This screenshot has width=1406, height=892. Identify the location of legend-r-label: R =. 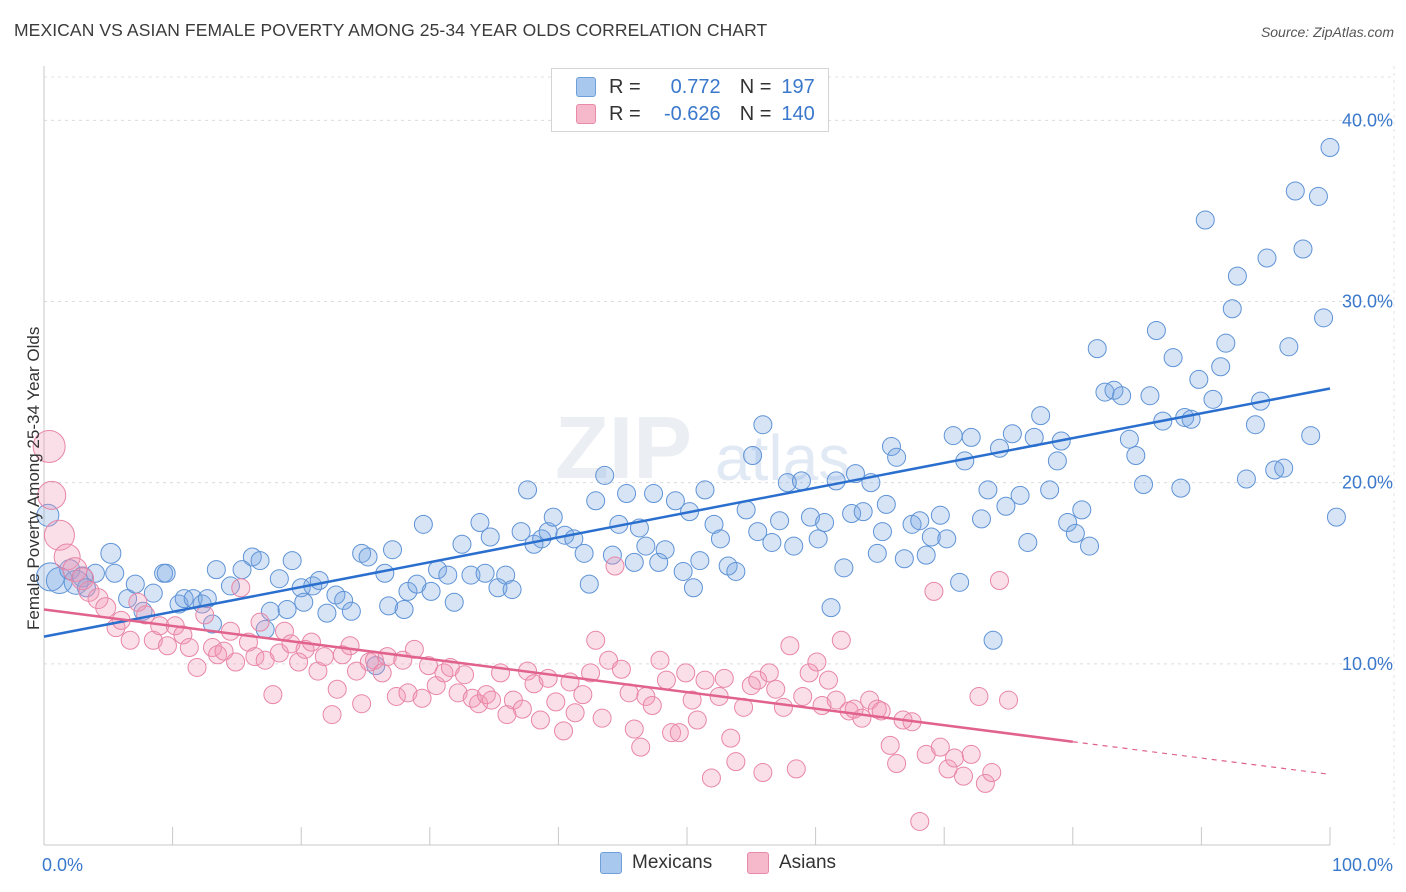
(625, 113).